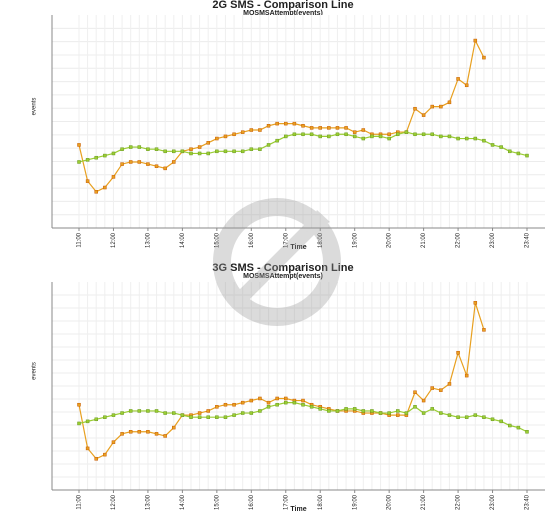 The image size is (560, 530). Describe the element at coordinates (424, 240) in the screenshot. I see `x-tick-label: 21:00` at that location.